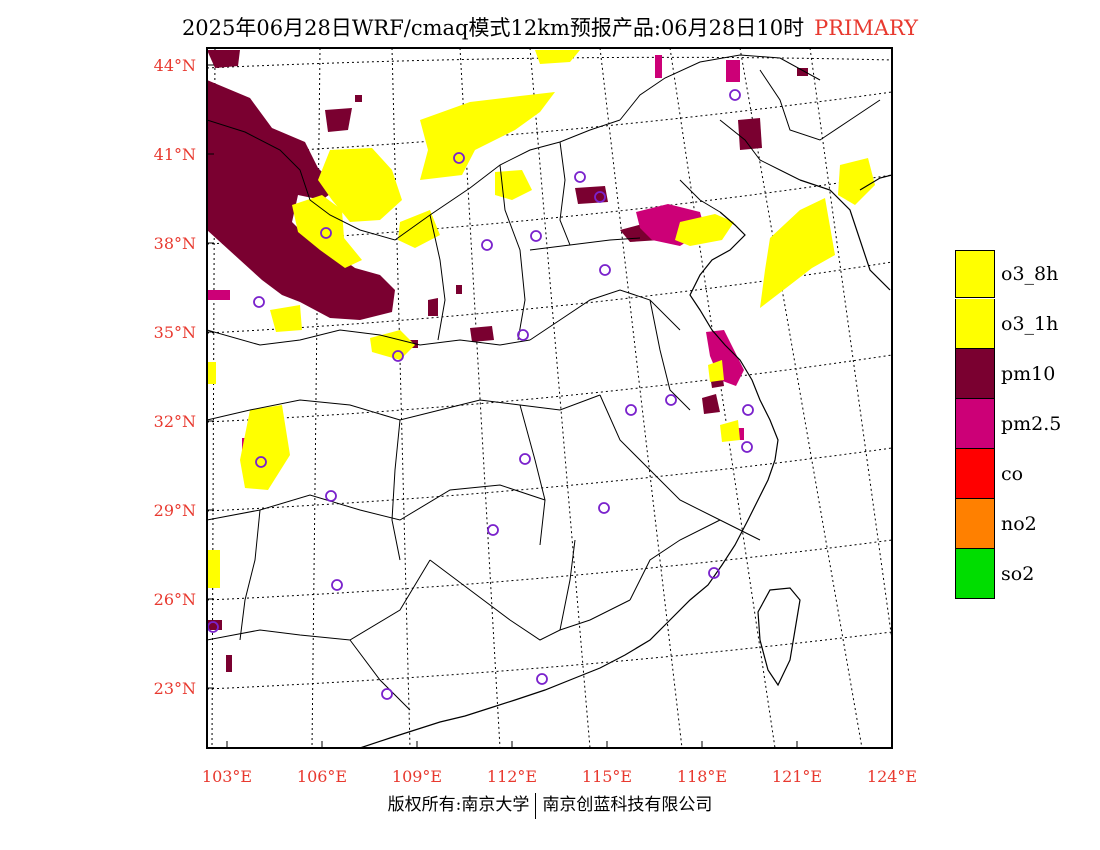 The image size is (1100, 850). What do you see at coordinates (702, 776) in the screenshot?
I see `lon-tick-label: 118°E` at bounding box center [702, 776].